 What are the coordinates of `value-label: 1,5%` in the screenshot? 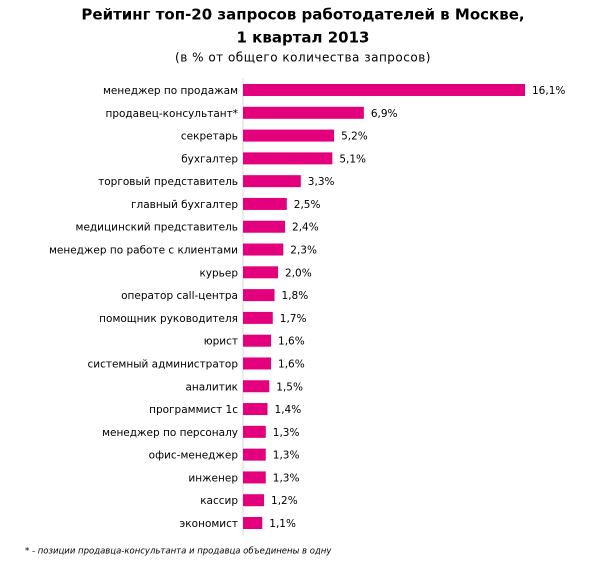 It's located at (289, 387).